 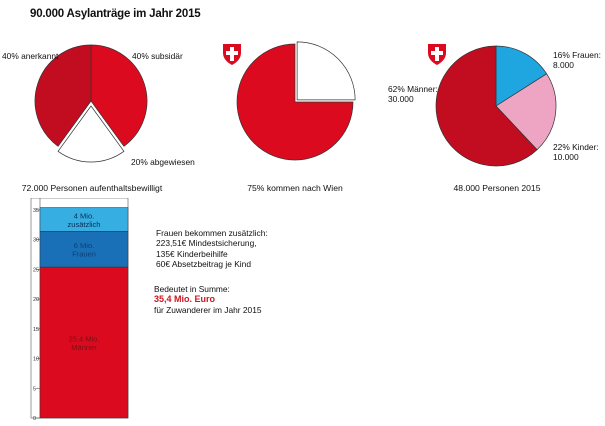 I want to click on pie3-value-kinder: 10.000, so click(x=566, y=157).